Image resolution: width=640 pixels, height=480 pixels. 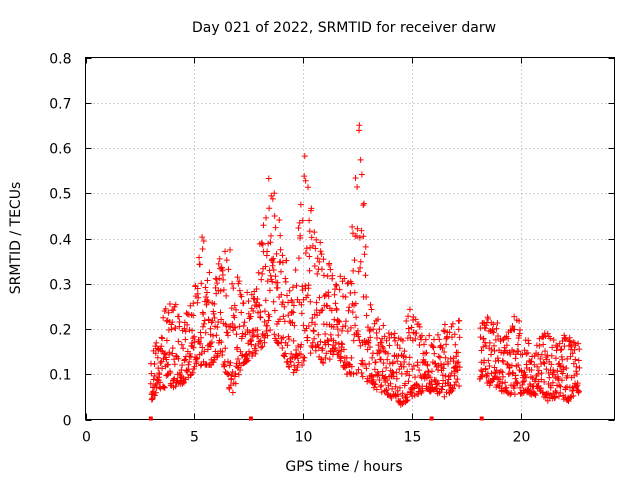 I want to click on x-axis-title: GPS time / hours, so click(x=343, y=467).